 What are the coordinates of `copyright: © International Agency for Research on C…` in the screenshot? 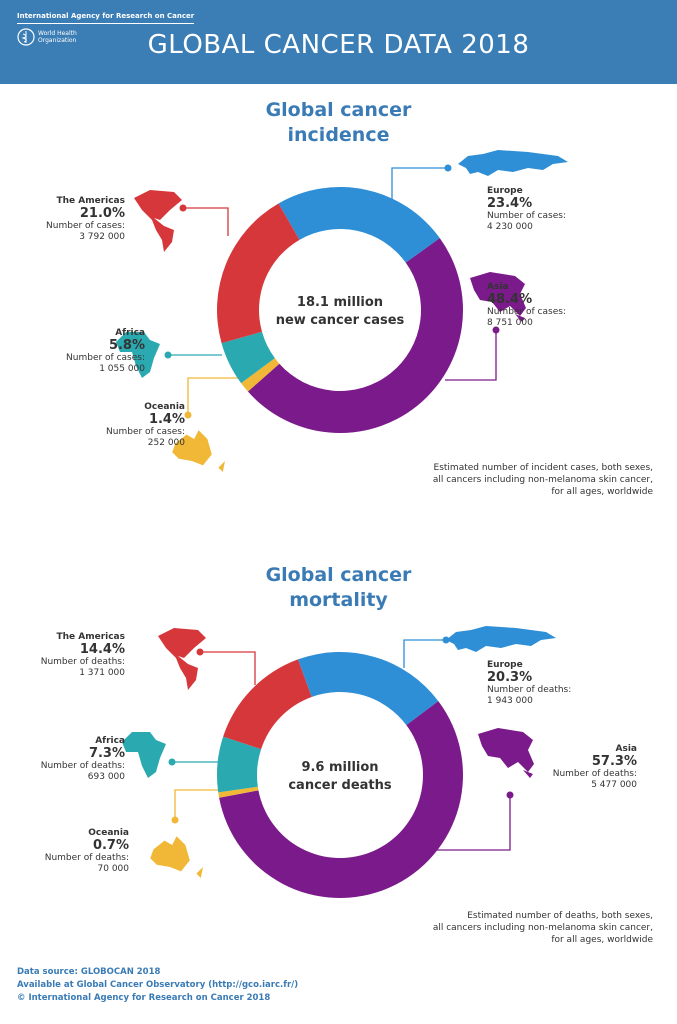 It's located at (144, 998).